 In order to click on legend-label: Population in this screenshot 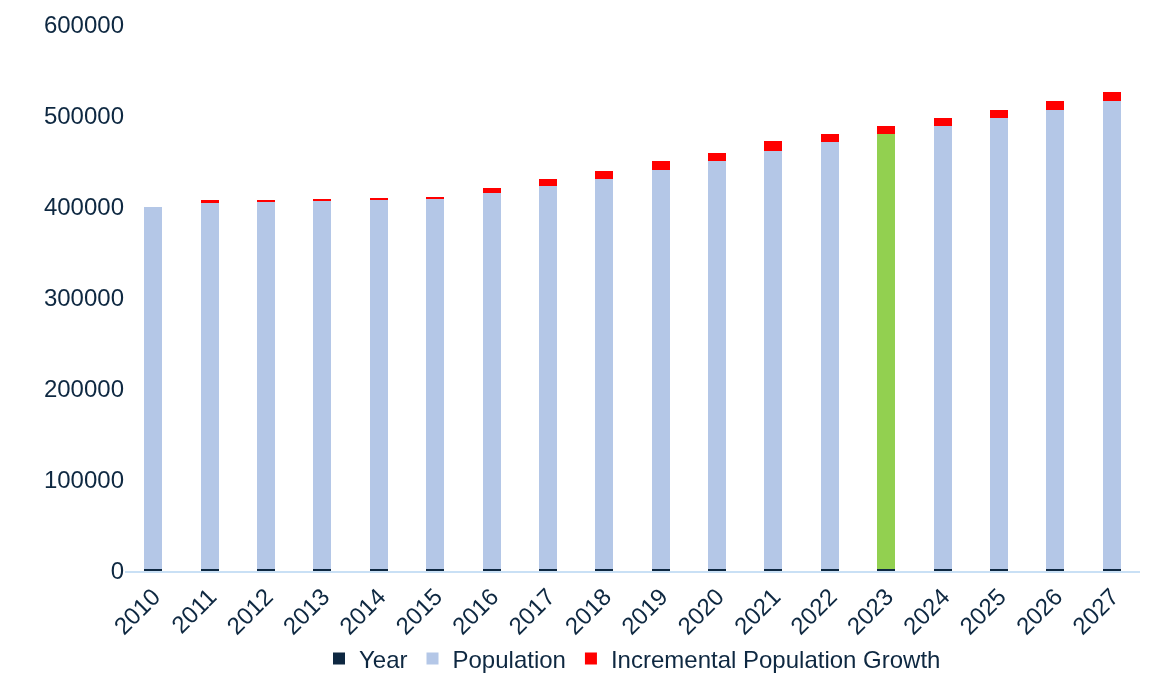, I will do `click(509, 659)`.